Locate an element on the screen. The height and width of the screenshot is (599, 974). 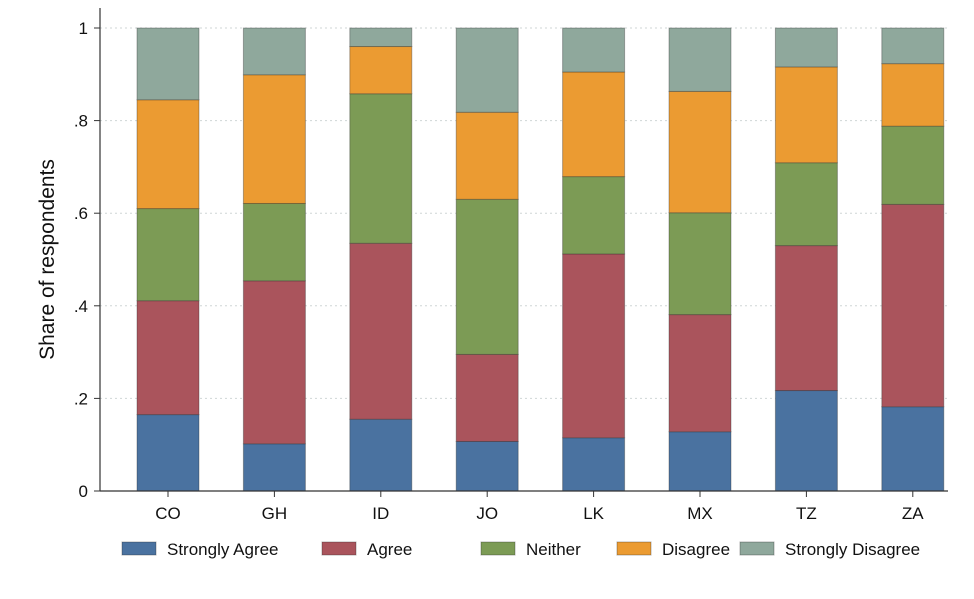
x-tick-label: ZA is located at coordinates (913, 513).